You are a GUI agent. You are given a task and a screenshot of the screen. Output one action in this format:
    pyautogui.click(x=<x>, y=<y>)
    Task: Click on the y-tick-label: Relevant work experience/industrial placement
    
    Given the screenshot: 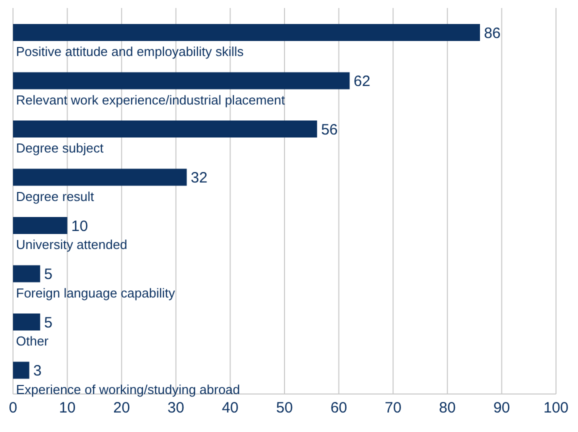 What is the action you would take?
    pyautogui.click(x=151, y=100)
    